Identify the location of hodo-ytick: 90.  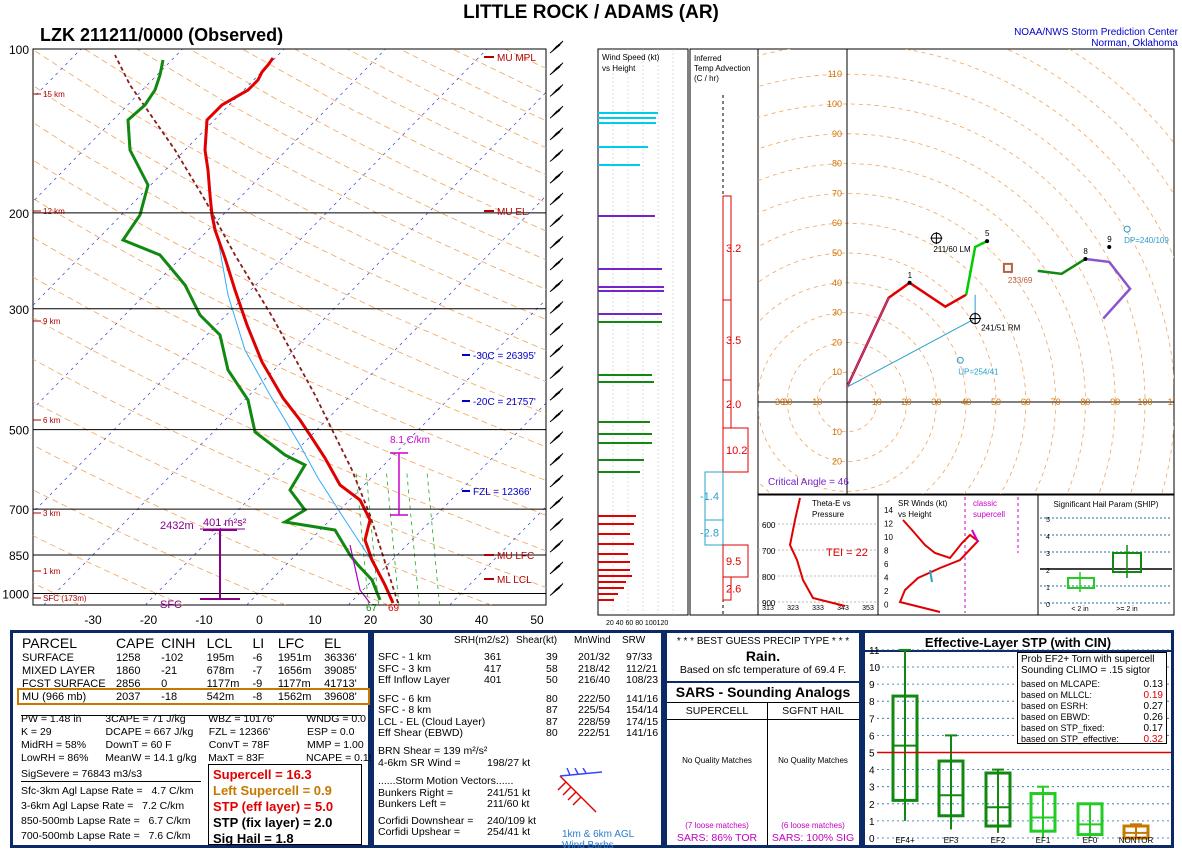
(837, 134).